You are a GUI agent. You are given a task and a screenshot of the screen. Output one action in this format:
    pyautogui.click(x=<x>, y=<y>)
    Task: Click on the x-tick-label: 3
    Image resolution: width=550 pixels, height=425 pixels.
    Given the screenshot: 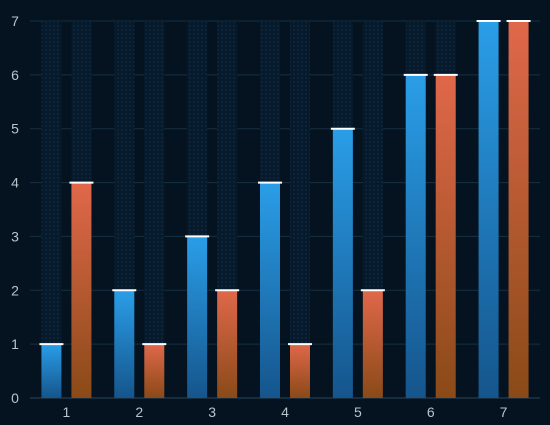 What is the action you would take?
    pyautogui.click(x=212, y=412)
    